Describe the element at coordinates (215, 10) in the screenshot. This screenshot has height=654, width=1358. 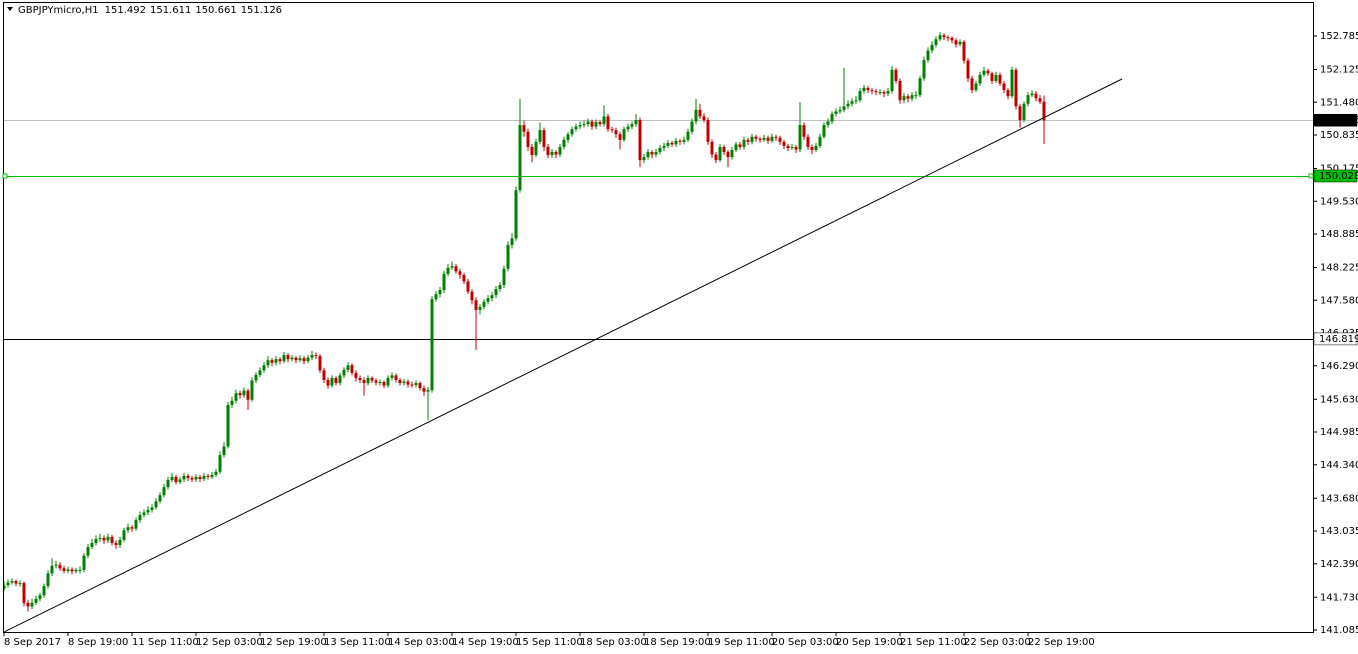
I see `low-price: 150.661` at that location.